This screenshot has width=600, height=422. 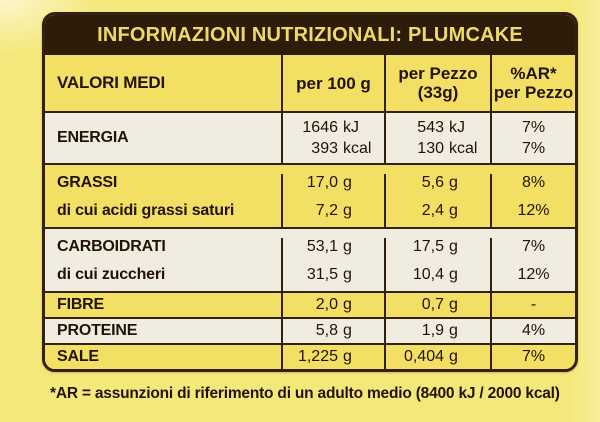 I want to click on value-per-100g: 1,225 g, so click(x=332, y=357).